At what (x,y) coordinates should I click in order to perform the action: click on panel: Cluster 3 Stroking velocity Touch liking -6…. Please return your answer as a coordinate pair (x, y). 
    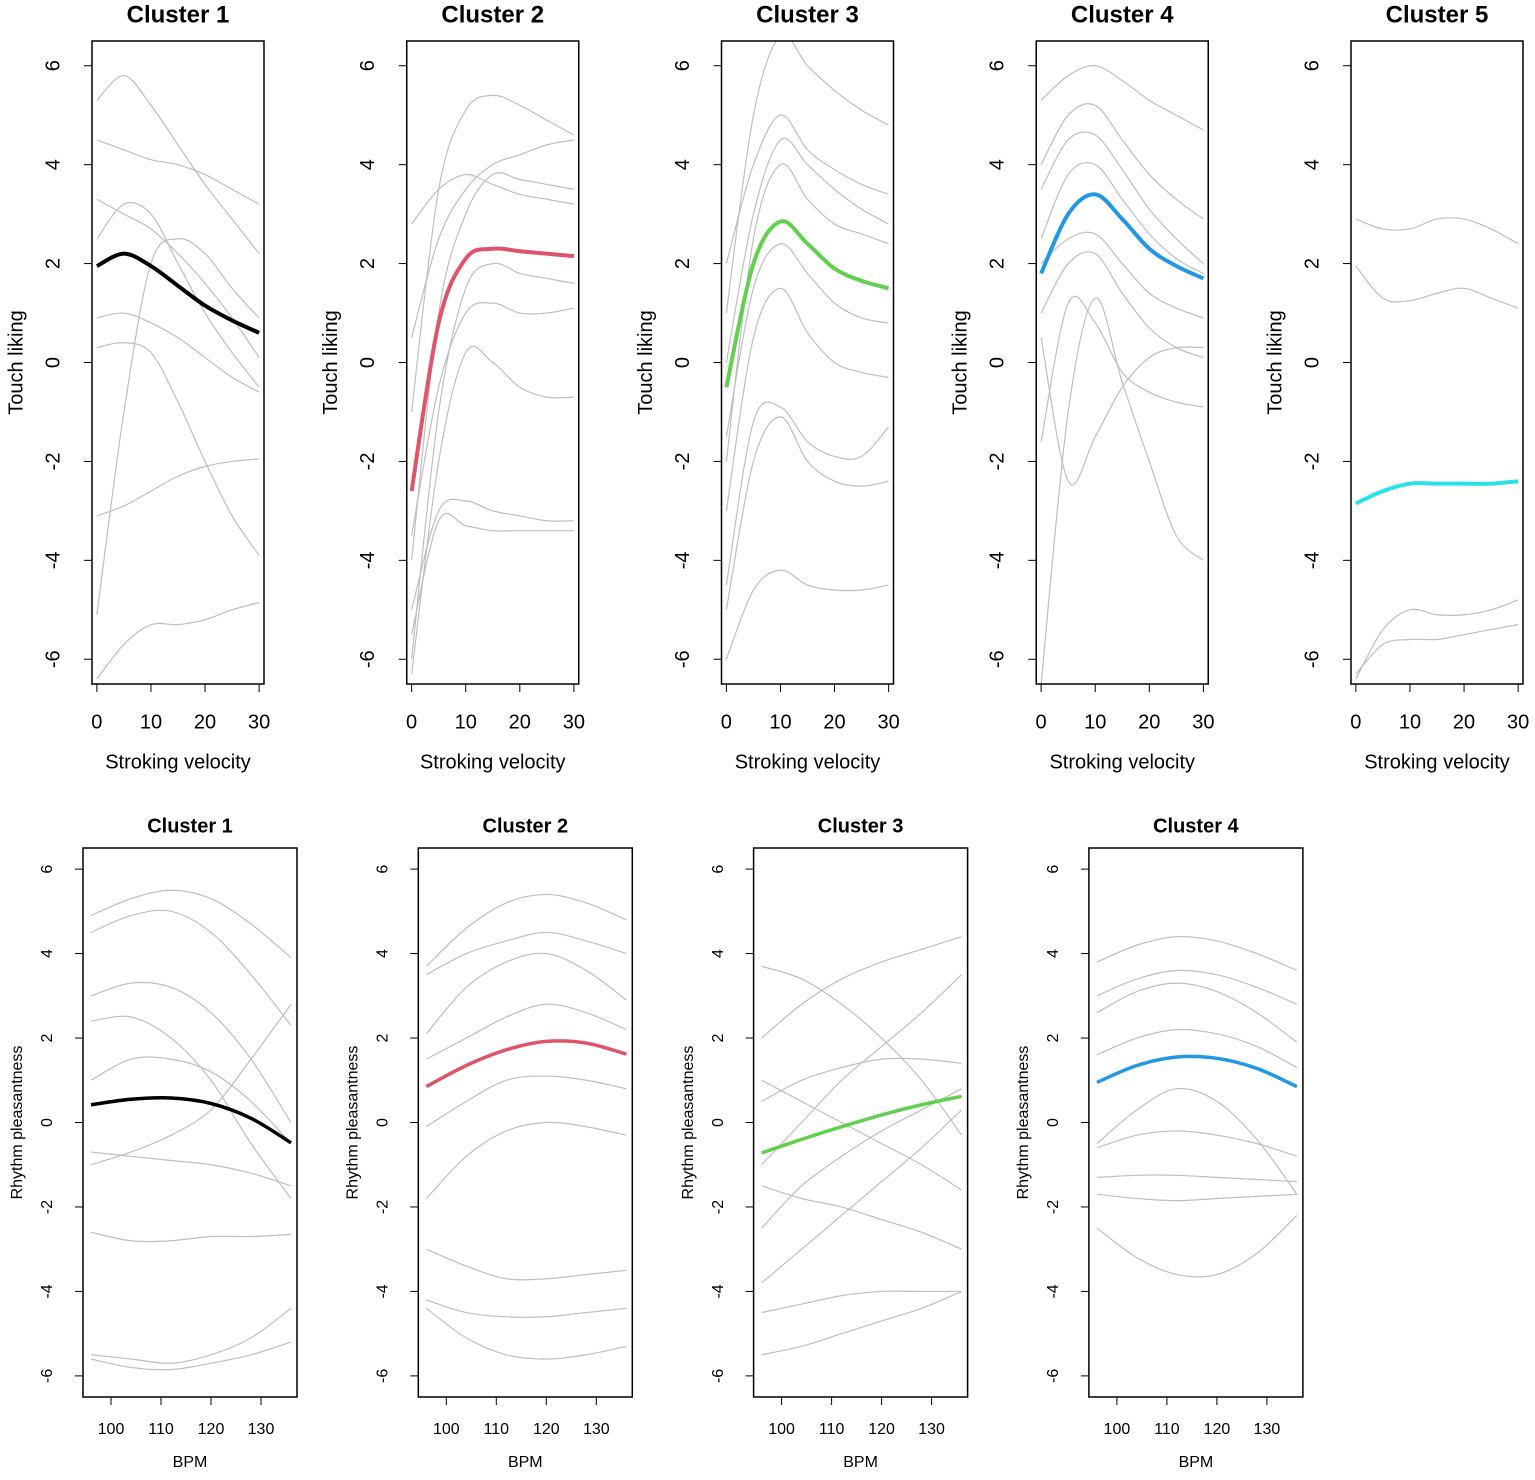
    Looking at the image, I should click on (767, 387).